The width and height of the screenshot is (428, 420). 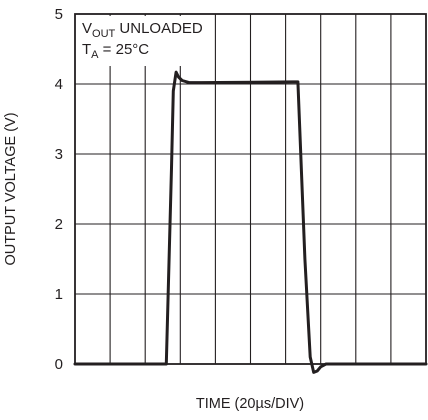 I want to click on y-tick-label: 1, so click(x=59, y=294).